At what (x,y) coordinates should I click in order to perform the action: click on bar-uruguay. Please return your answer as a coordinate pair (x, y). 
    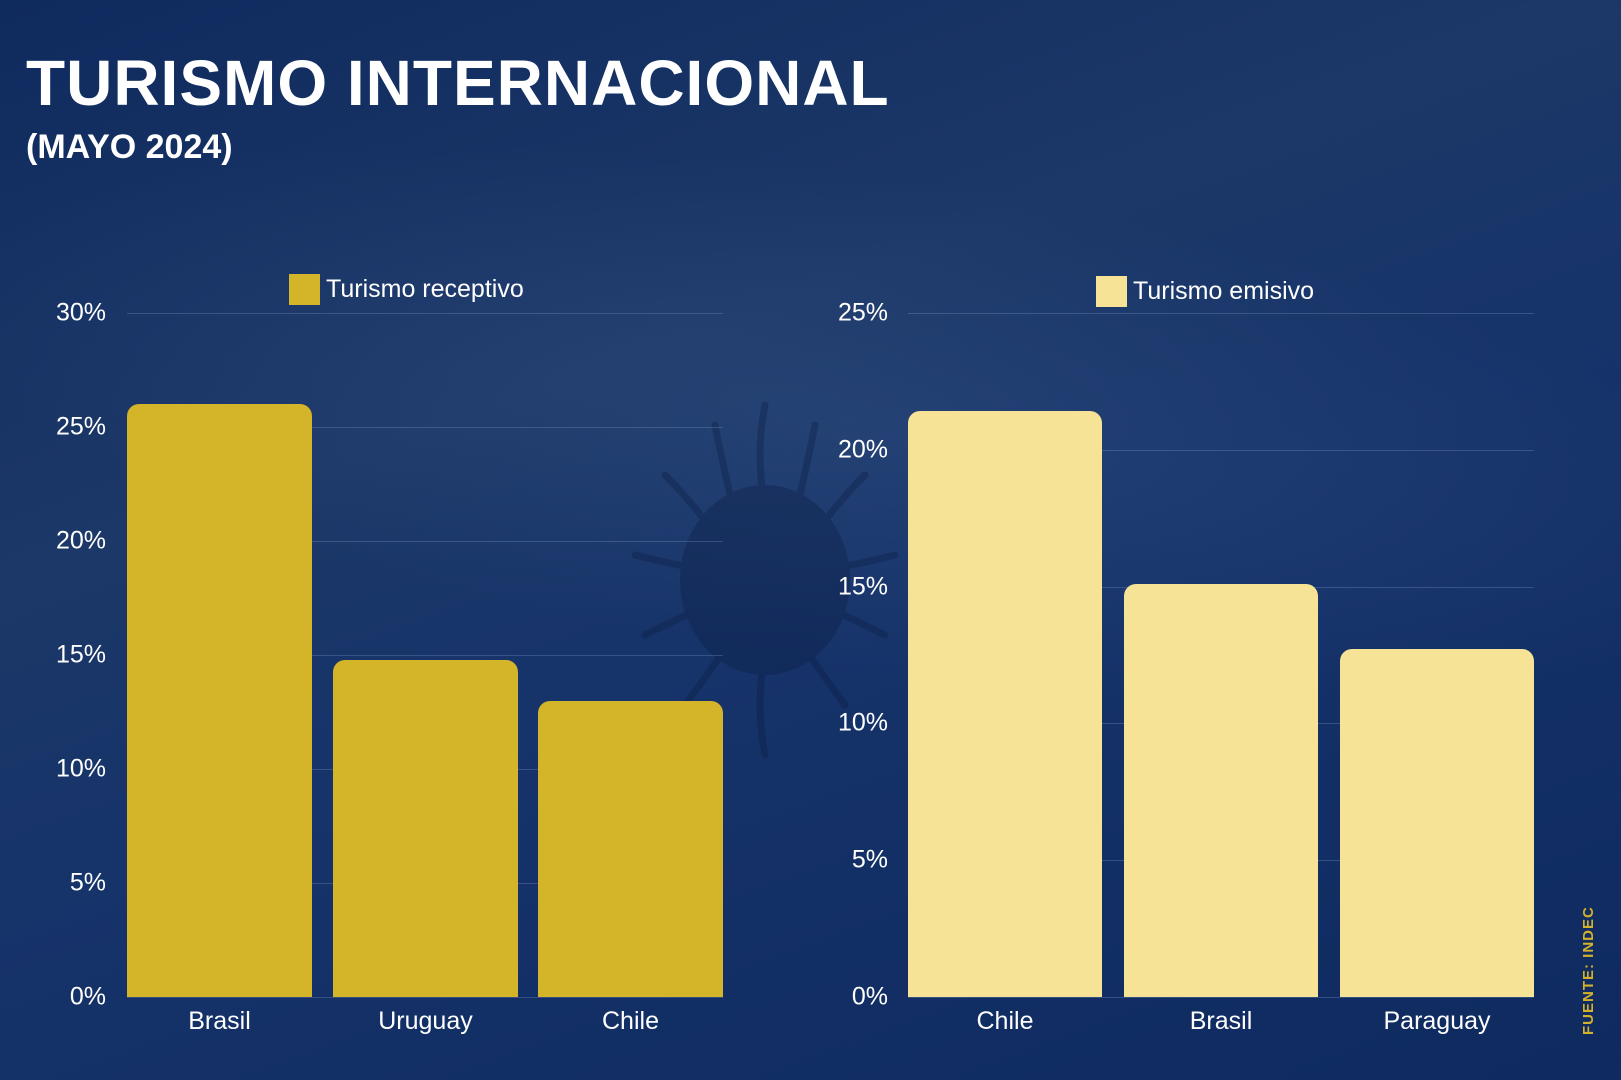
    Looking at the image, I should click on (425, 828).